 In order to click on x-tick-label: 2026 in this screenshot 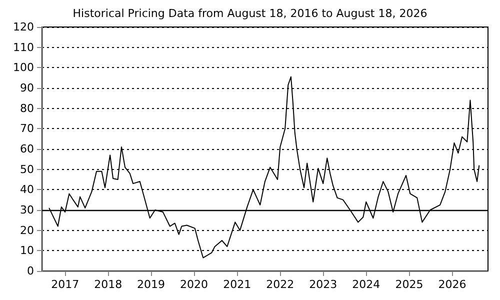, I will do `click(452, 284)`.